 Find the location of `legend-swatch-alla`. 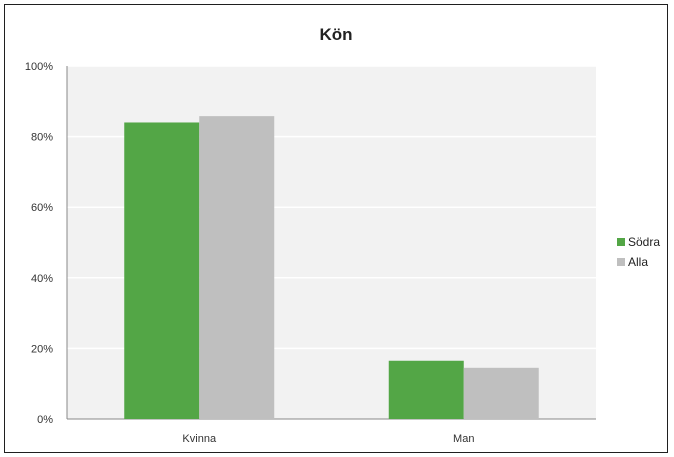

legend-swatch-alla is located at coordinates (621, 262).